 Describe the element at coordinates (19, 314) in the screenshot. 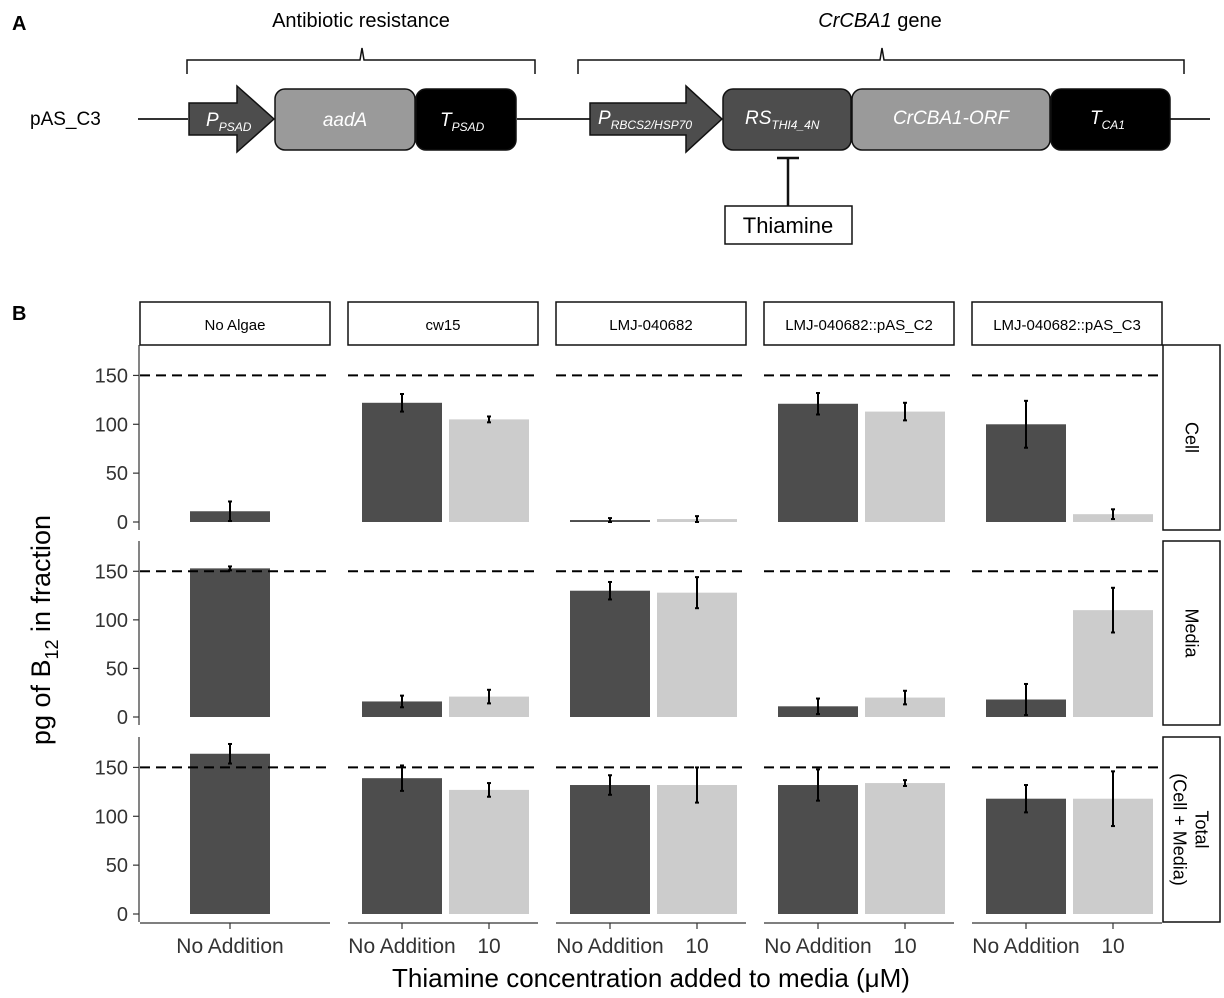

I see `panel-label-b: B` at that location.